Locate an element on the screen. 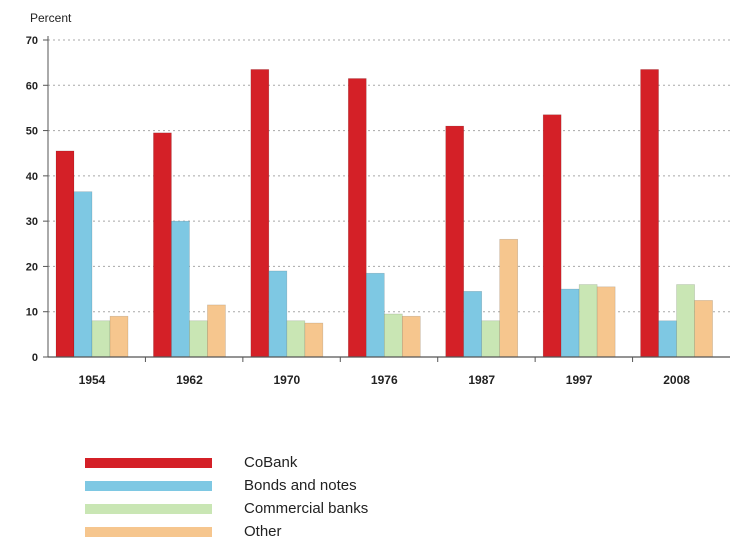  x-tick-label: 1954 is located at coordinates (92, 380).